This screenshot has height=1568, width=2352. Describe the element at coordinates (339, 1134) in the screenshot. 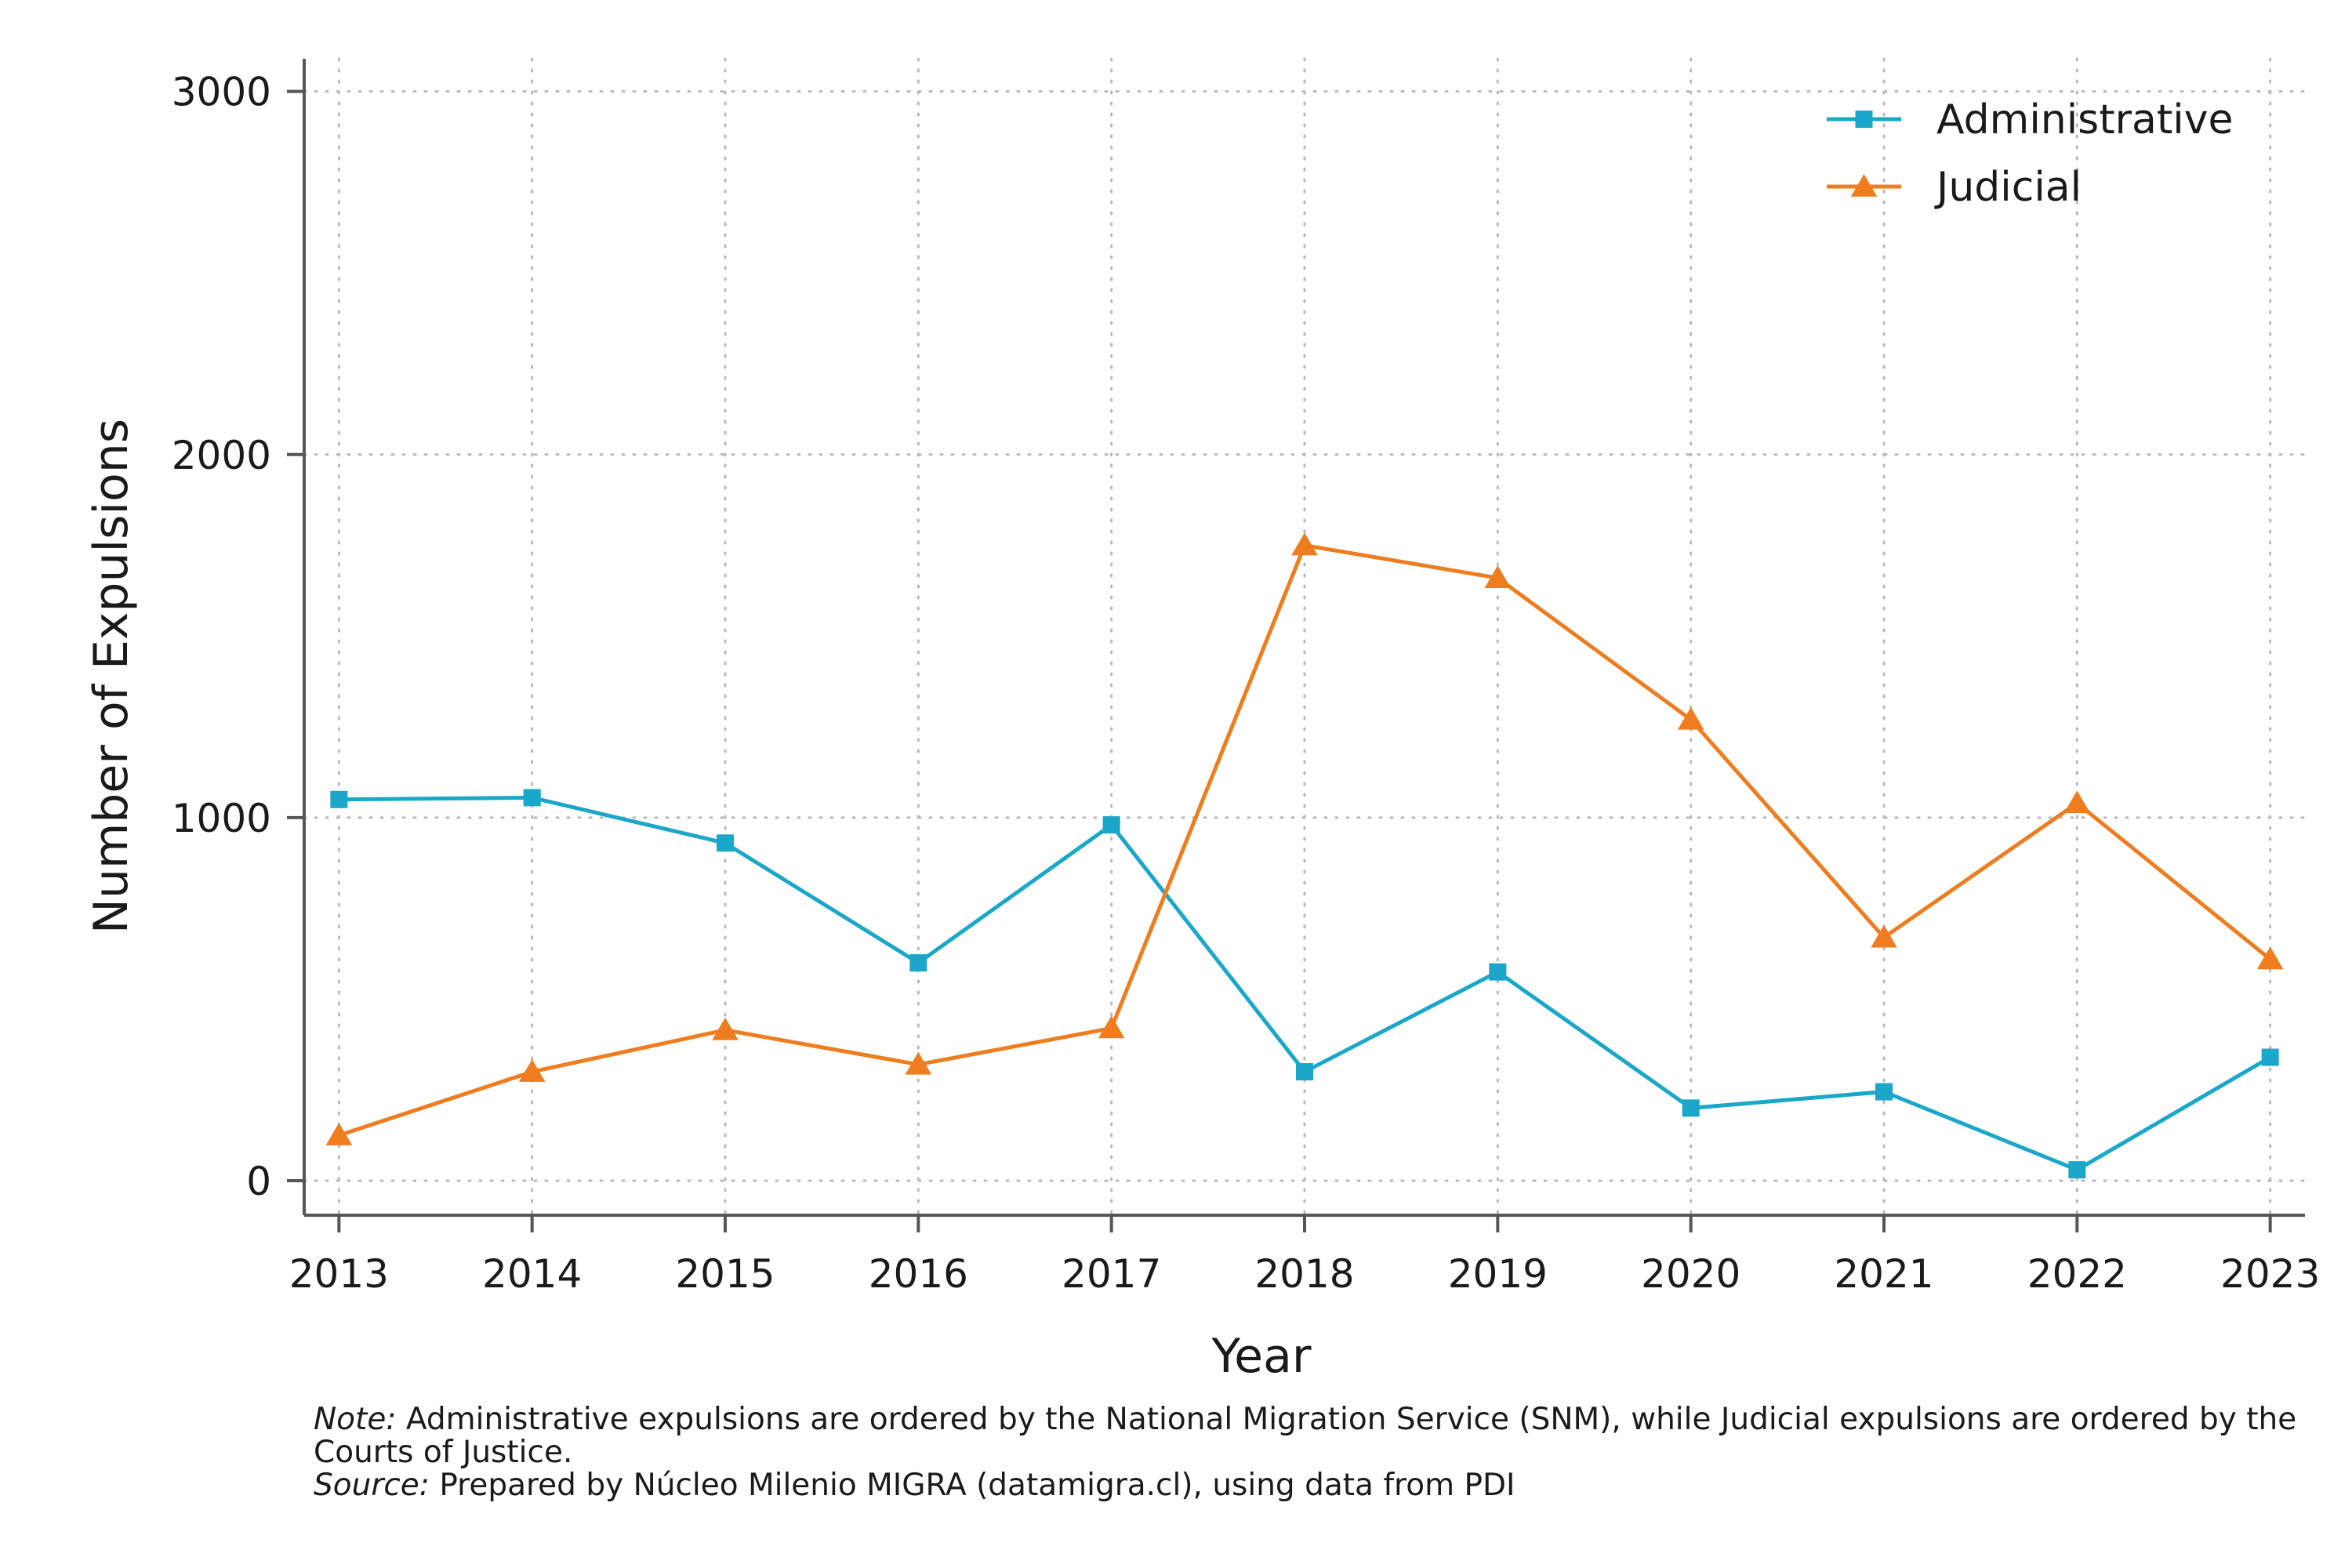

I see `judicial-point-2013` at that location.